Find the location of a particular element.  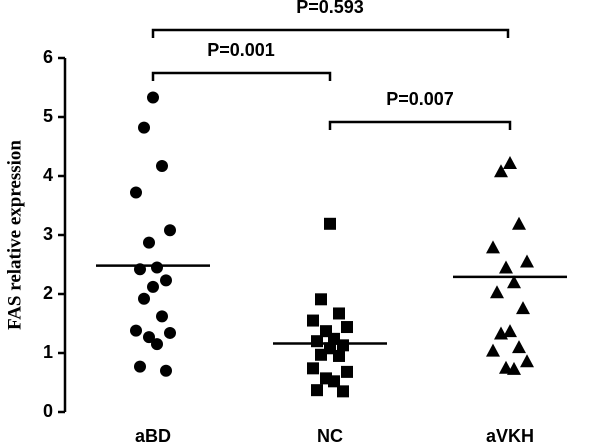

y-tick-label: 4 is located at coordinates (48, 175).